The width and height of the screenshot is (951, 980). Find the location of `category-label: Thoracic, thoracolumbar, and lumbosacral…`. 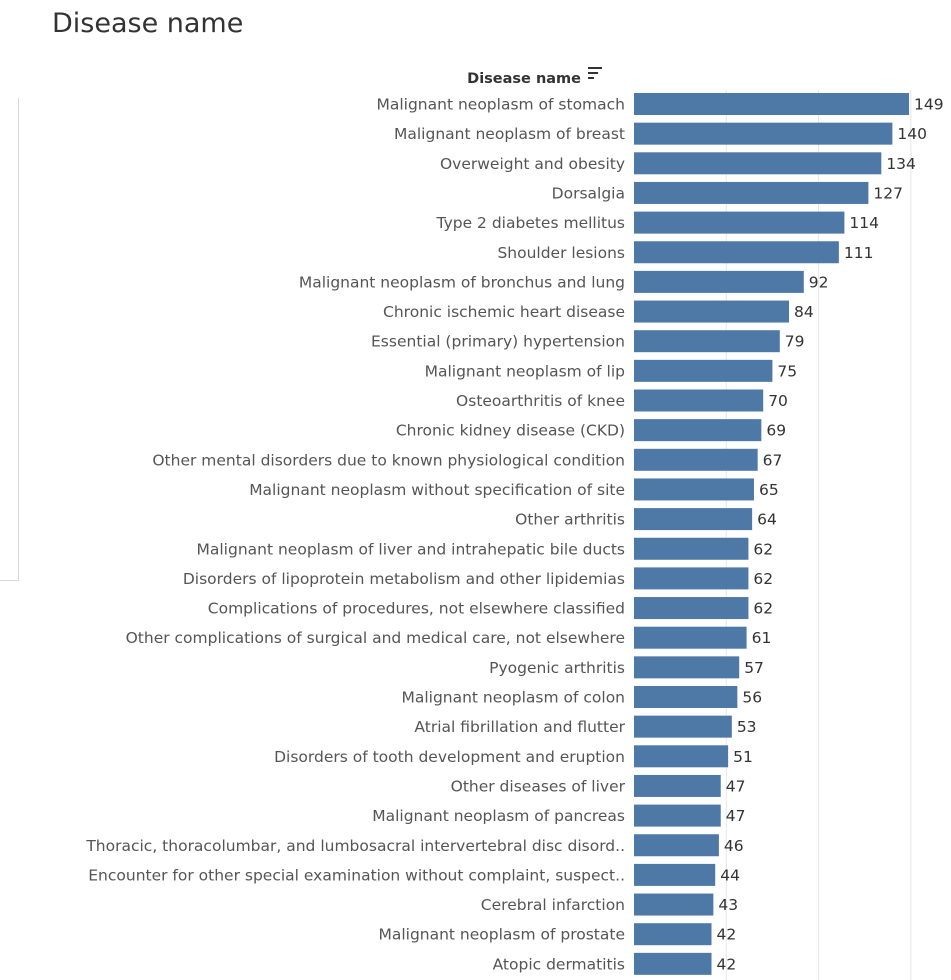

category-label: Thoracic, thoracolumbar, and lumbosacral… is located at coordinates (355, 846).